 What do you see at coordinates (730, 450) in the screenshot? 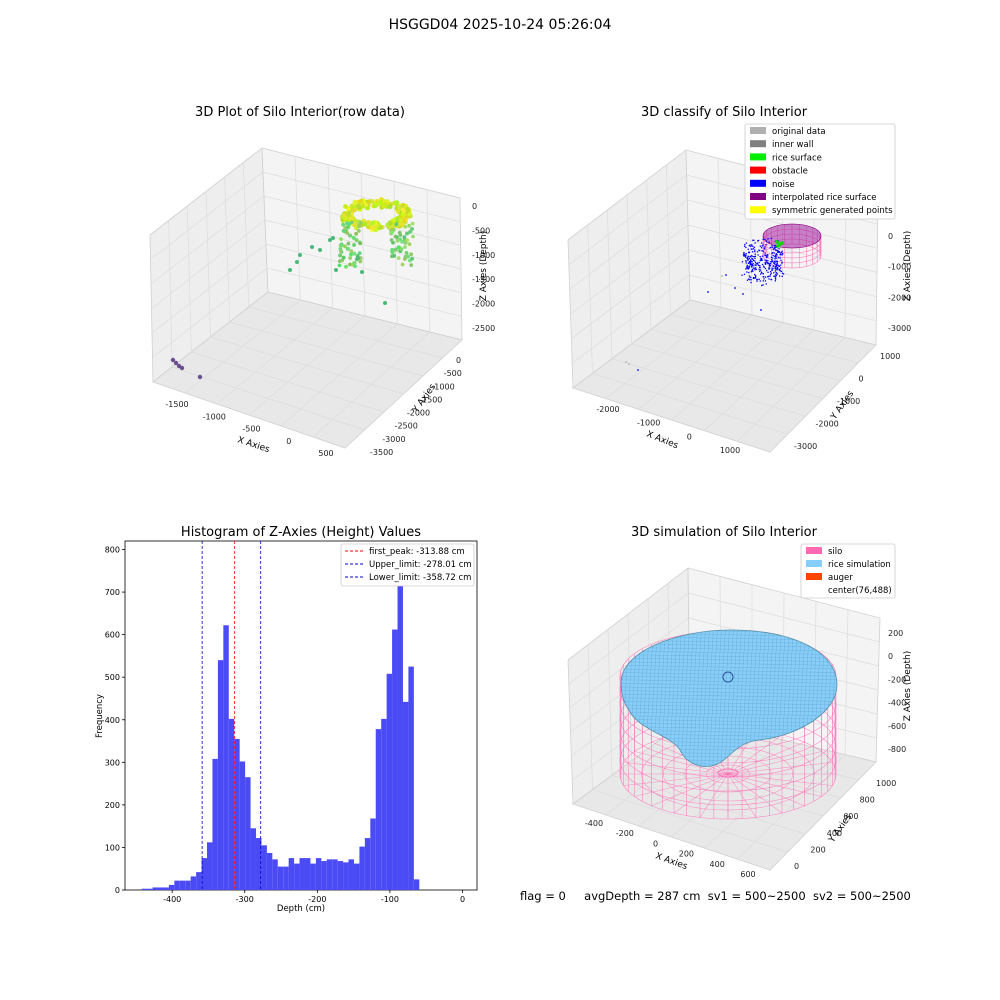
I see `tick-label: 1000` at bounding box center [730, 450].